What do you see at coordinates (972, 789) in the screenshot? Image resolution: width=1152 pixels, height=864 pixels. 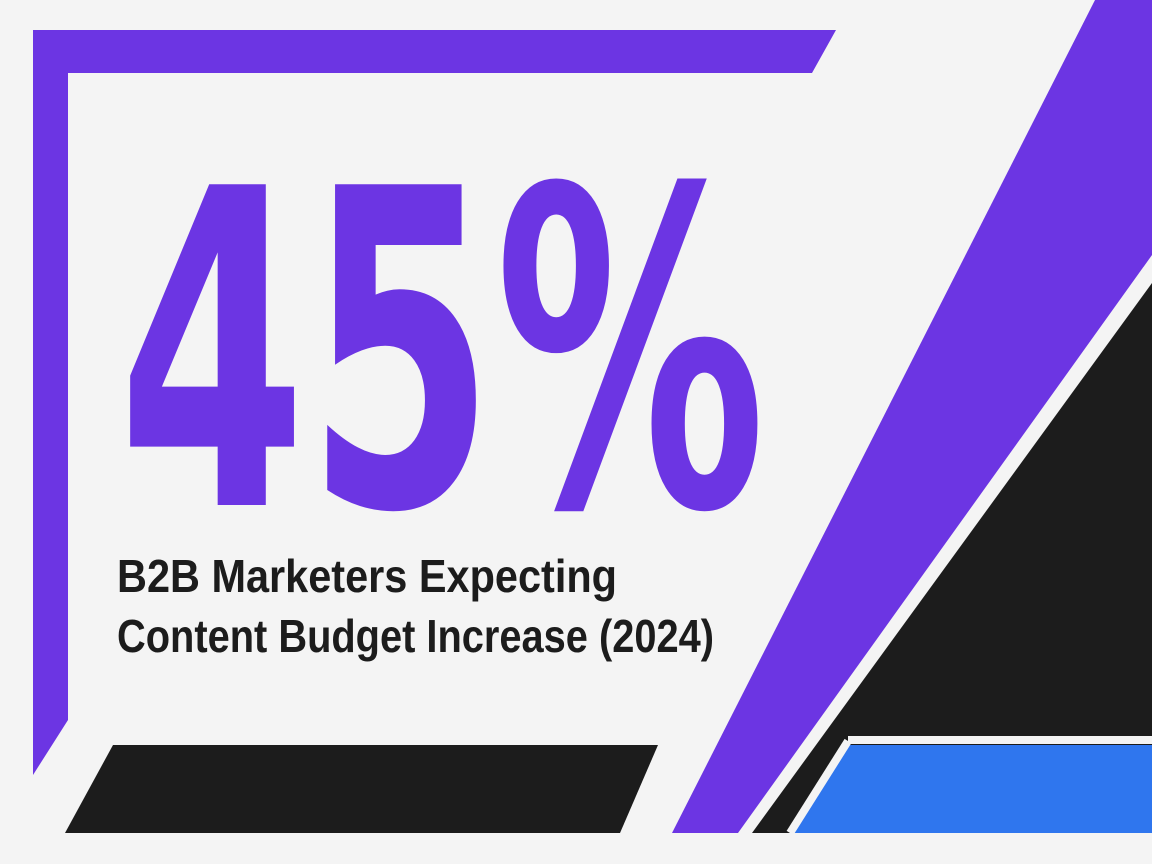 I see `blue-bar` at bounding box center [972, 789].